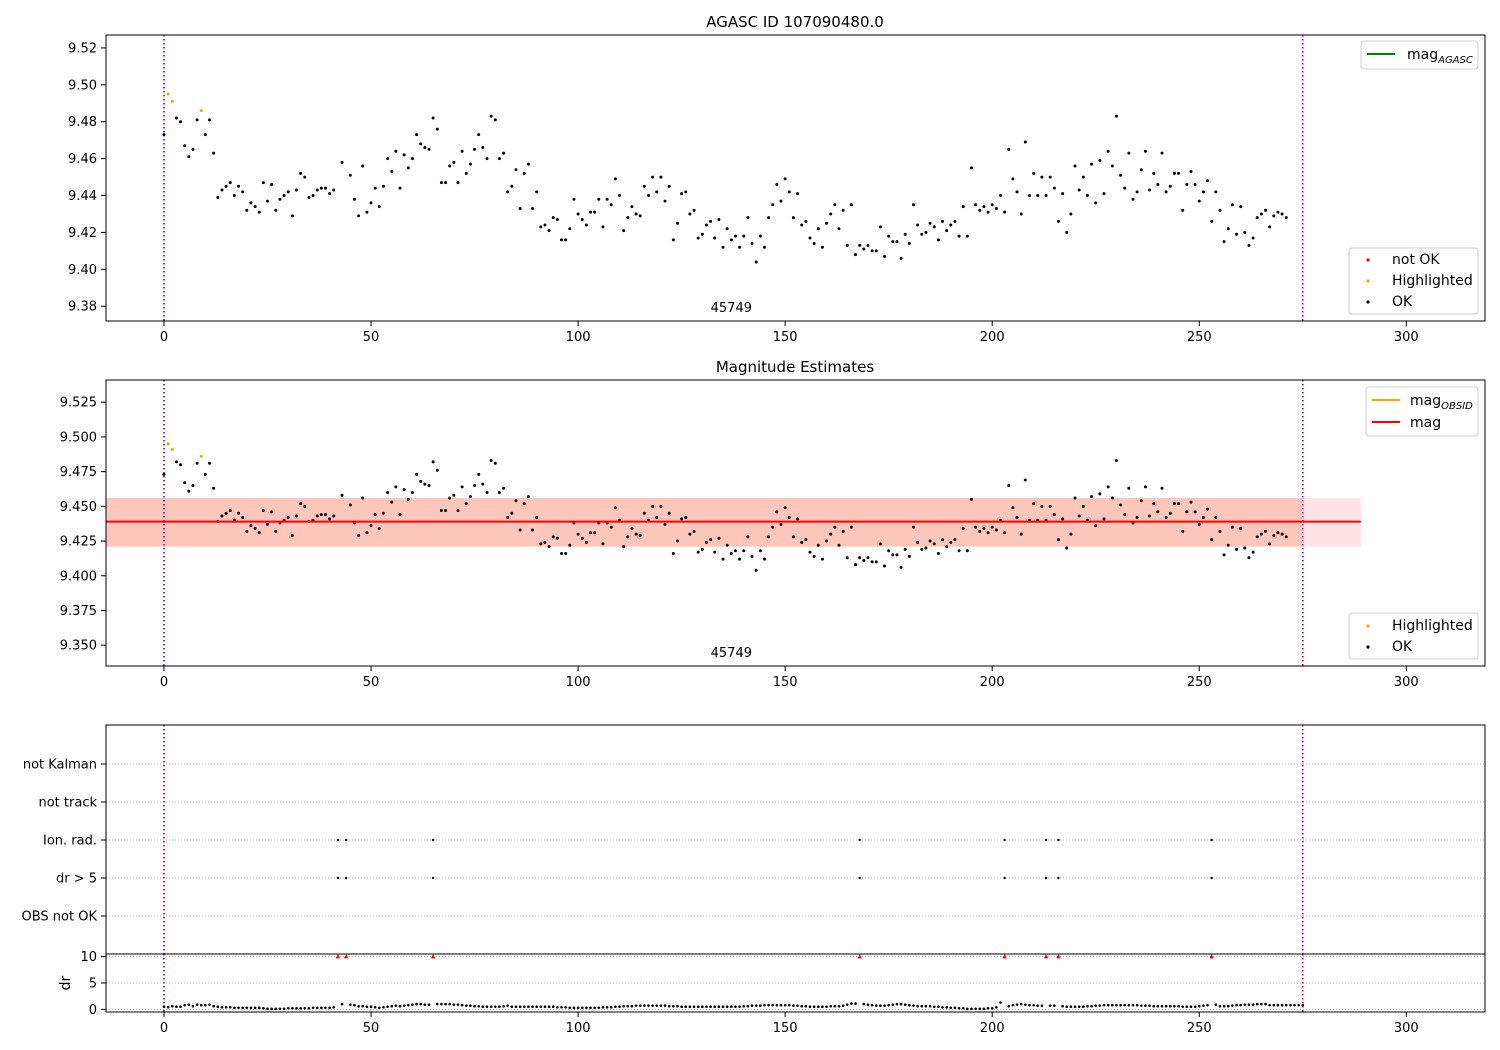 Image resolution: width=1500 pixels, height=1050 pixels. I want to click on x-tick-label: 200, so click(992, 337).